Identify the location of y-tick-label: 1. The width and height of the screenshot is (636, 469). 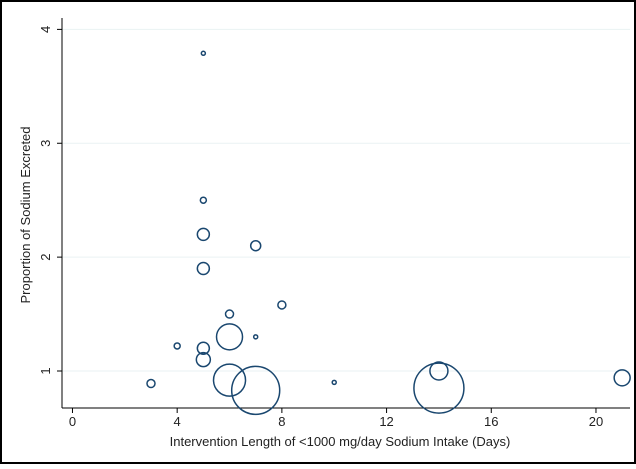
(45, 370).